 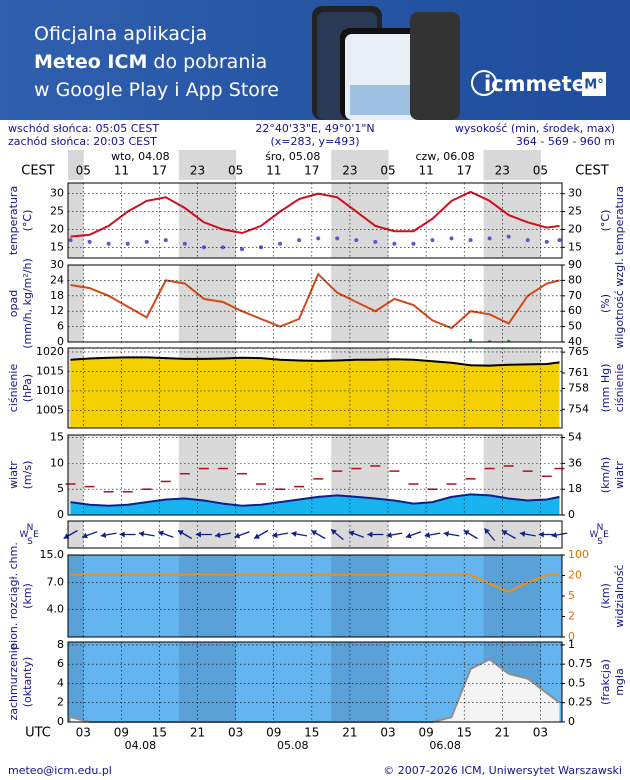 I want to click on y-tick-label: 4.0, so click(x=56, y=609).